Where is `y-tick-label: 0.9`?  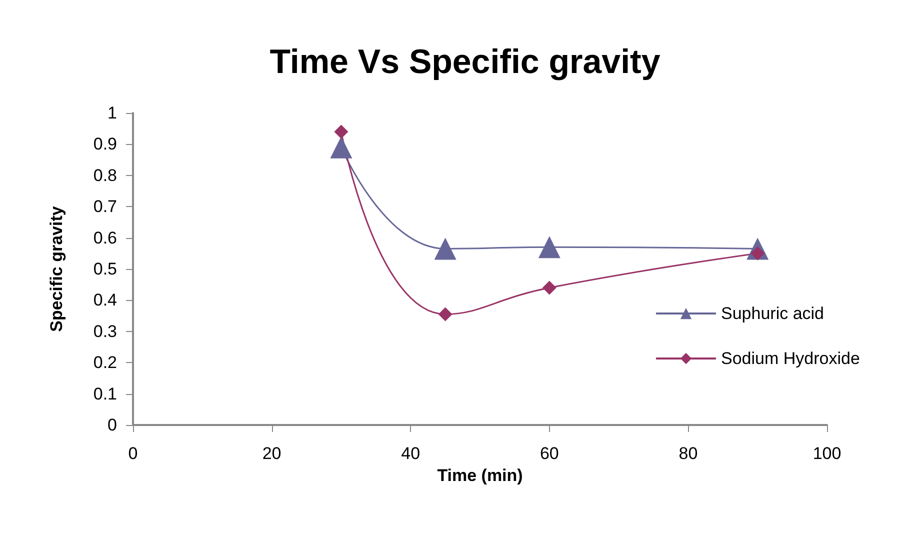 y-tick-label: 0.9 is located at coordinates (105, 144).